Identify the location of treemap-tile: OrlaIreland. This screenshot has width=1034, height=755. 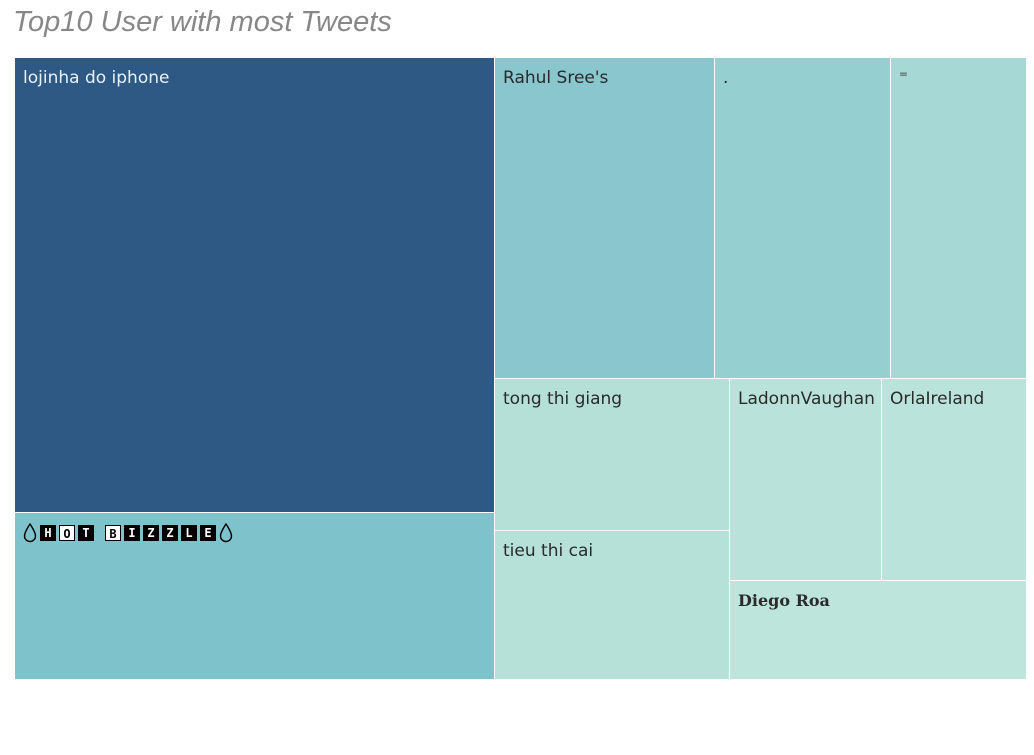
(954, 480).